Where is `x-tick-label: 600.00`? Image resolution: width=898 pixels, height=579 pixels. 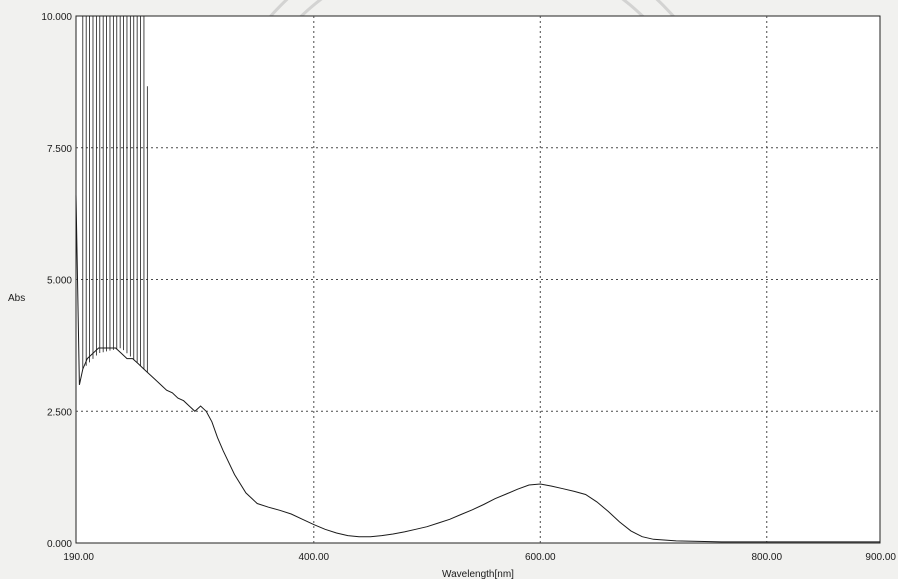 x-tick-label: 600.00 is located at coordinates (540, 557).